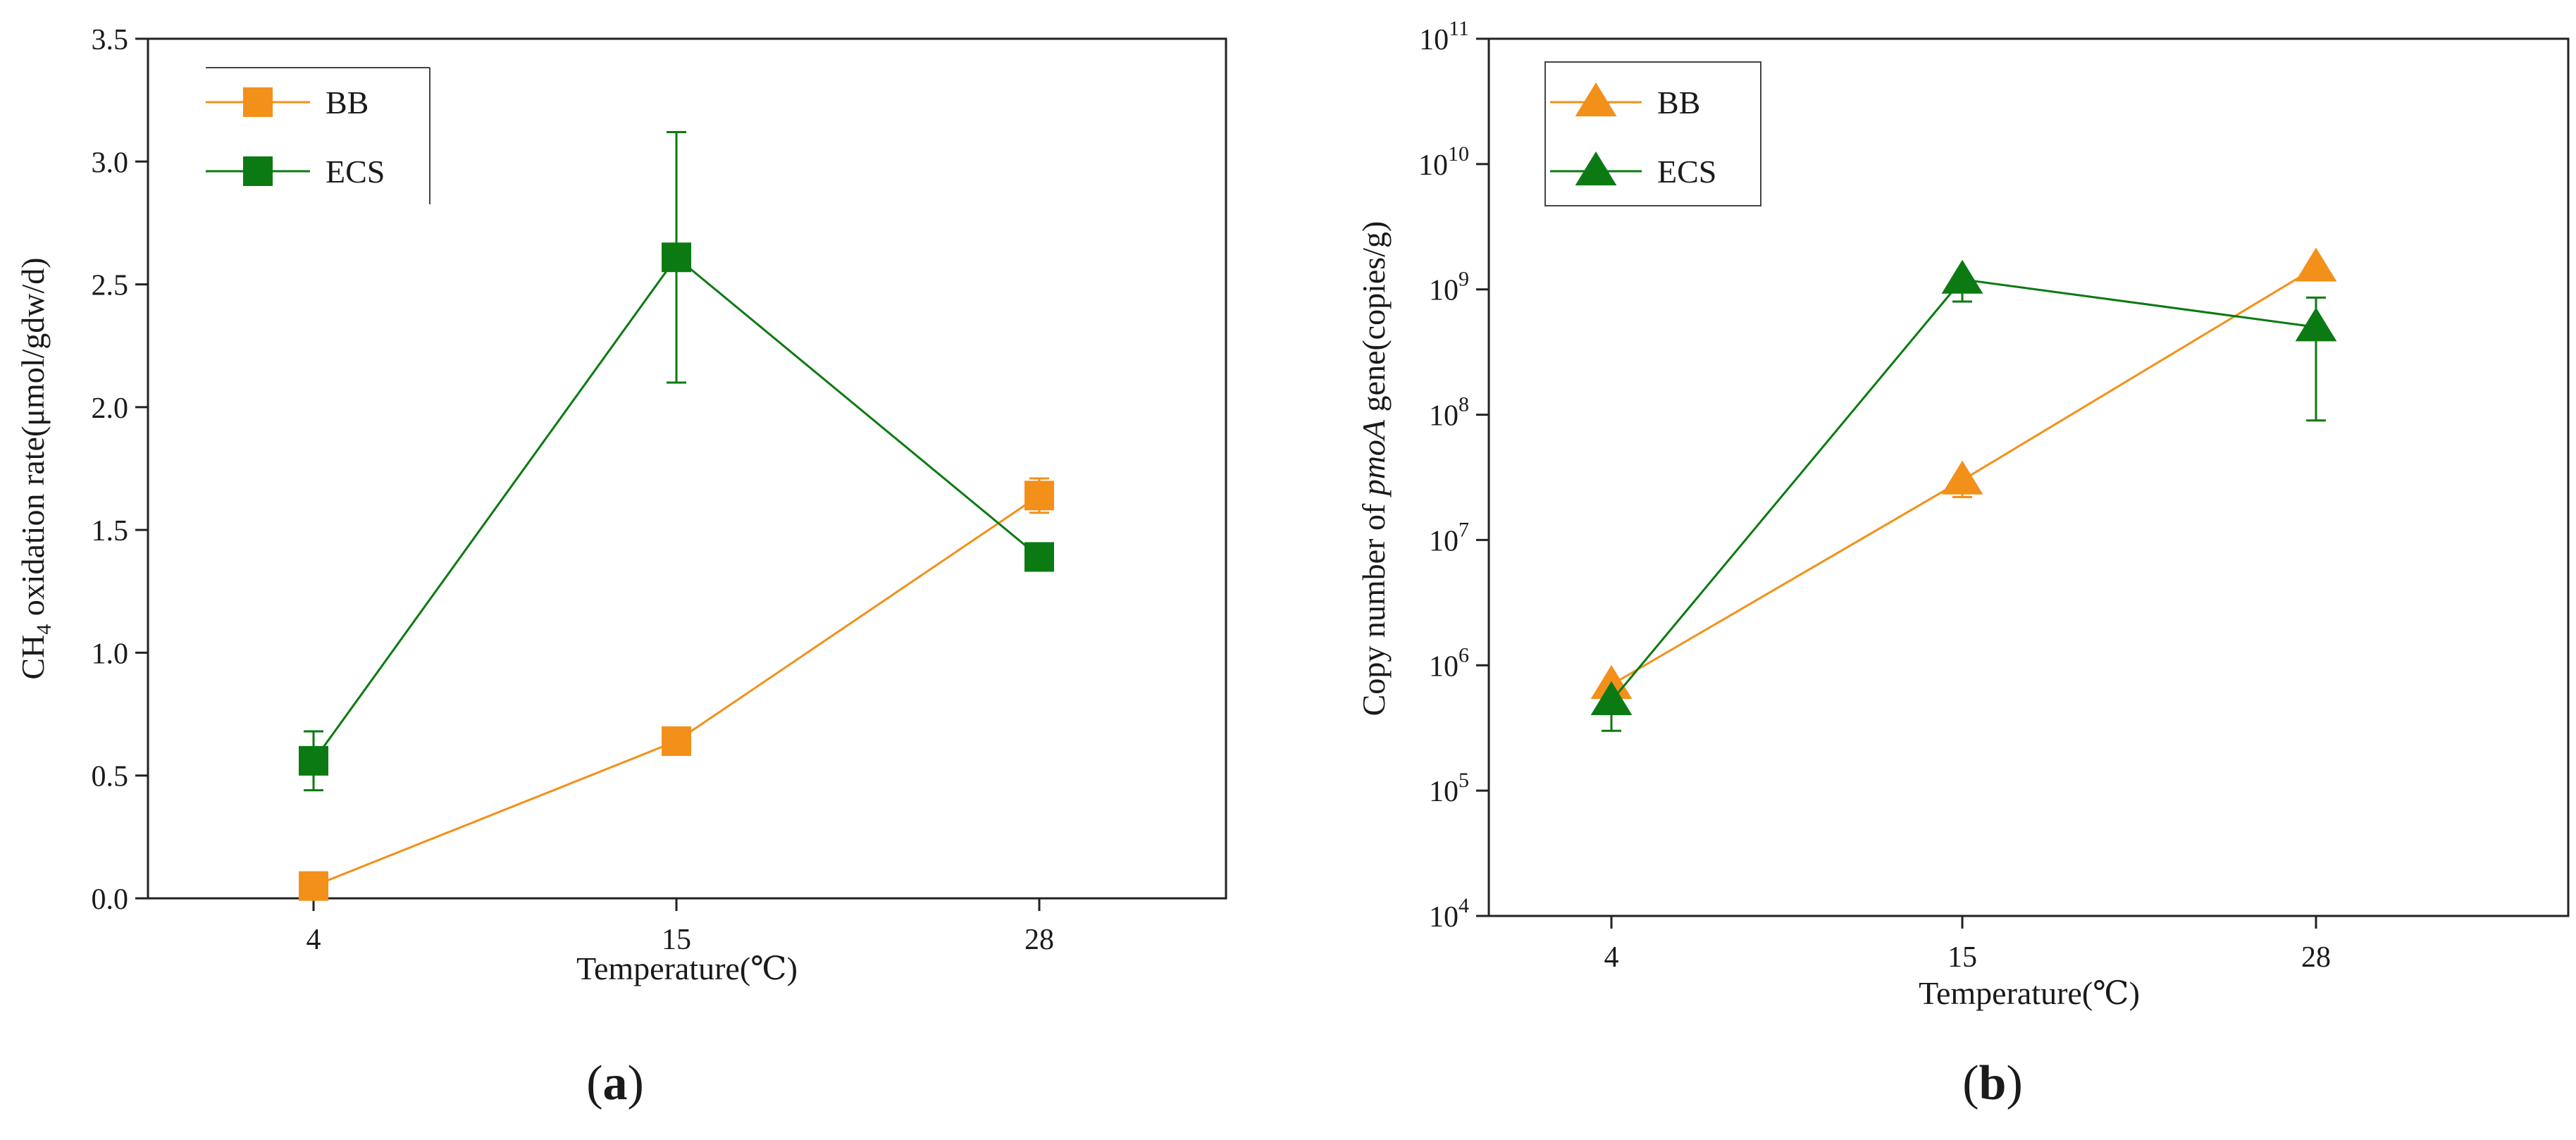 Image resolution: width=2576 pixels, height=1140 pixels. Describe the element at coordinates (1464, 529) in the screenshot. I see `y-tick-label-exponent: 7` at that location.